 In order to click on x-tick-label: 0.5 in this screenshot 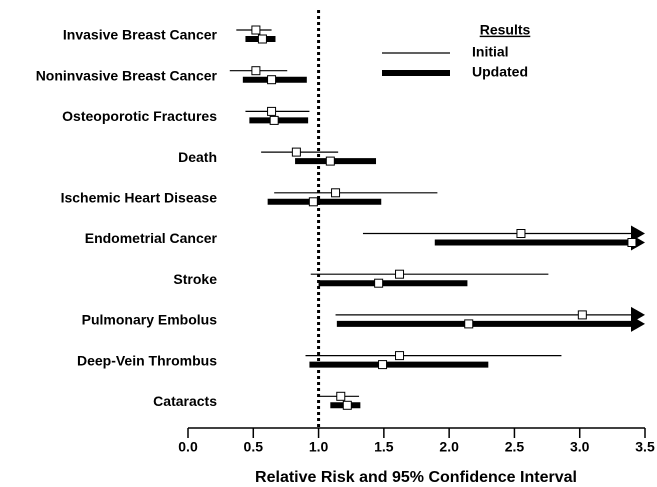, I will do `click(254, 447)`.